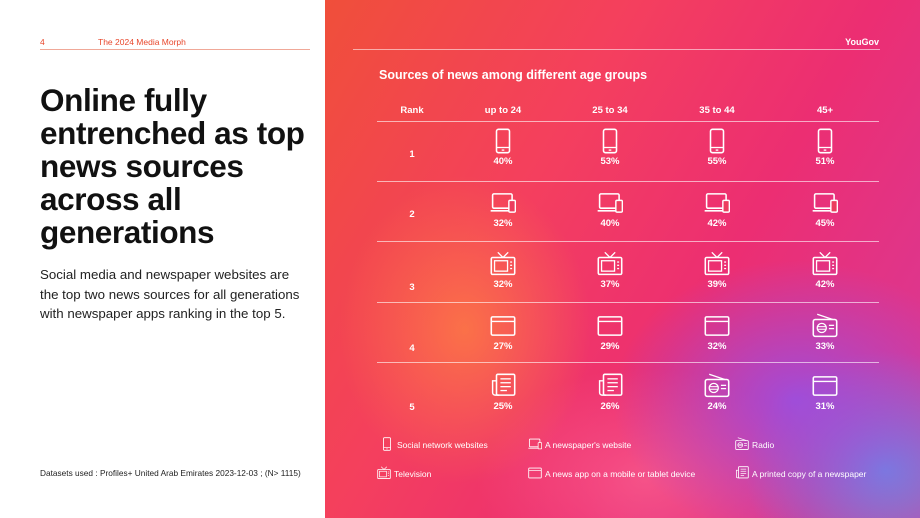 The width and height of the screenshot is (920, 518). I want to click on legend-label: A printed copy of a newspaper, so click(809, 474).